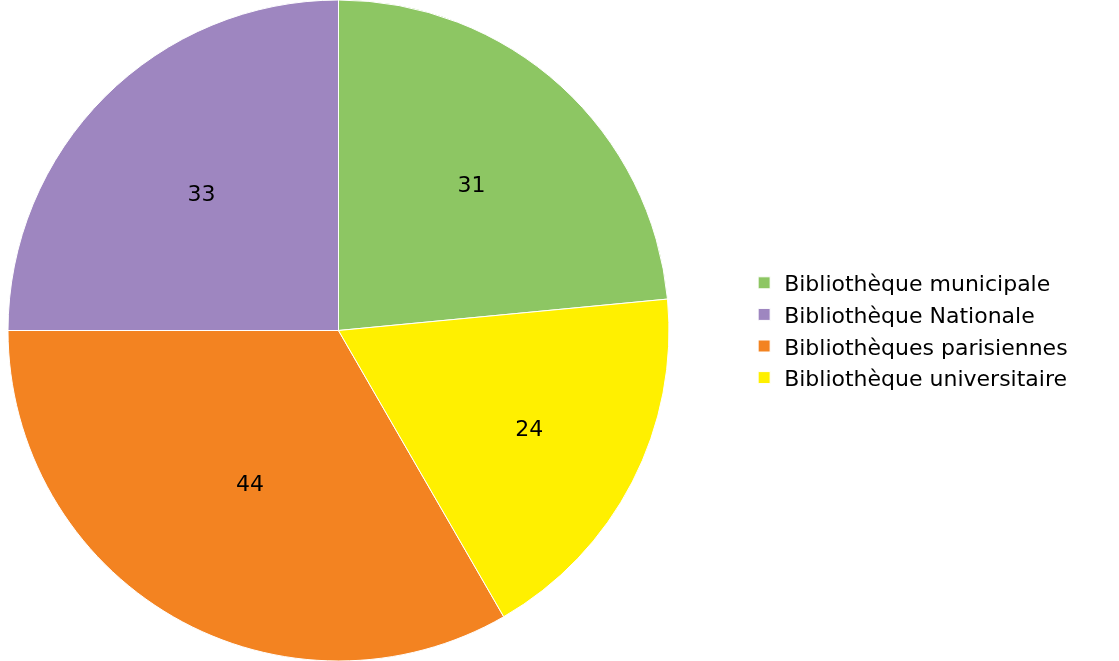  Describe the element at coordinates (926, 347) in the screenshot. I see `legend-label: Bibliothèques parisiennes` at that location.